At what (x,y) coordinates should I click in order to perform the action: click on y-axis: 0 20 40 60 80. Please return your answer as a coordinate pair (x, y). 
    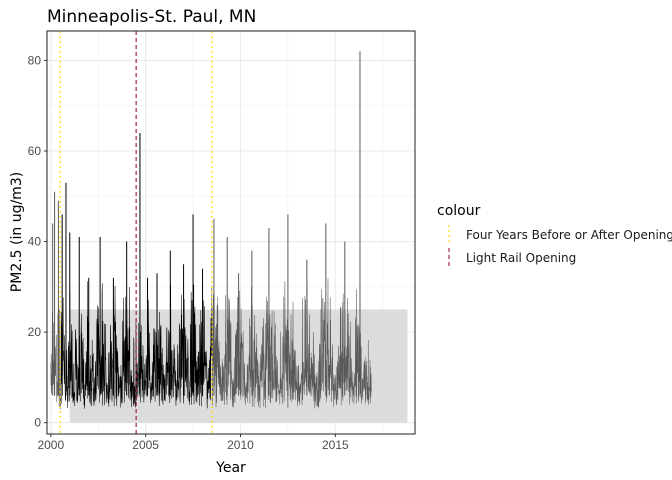
    Looking at the image, I should click on (37, 241).